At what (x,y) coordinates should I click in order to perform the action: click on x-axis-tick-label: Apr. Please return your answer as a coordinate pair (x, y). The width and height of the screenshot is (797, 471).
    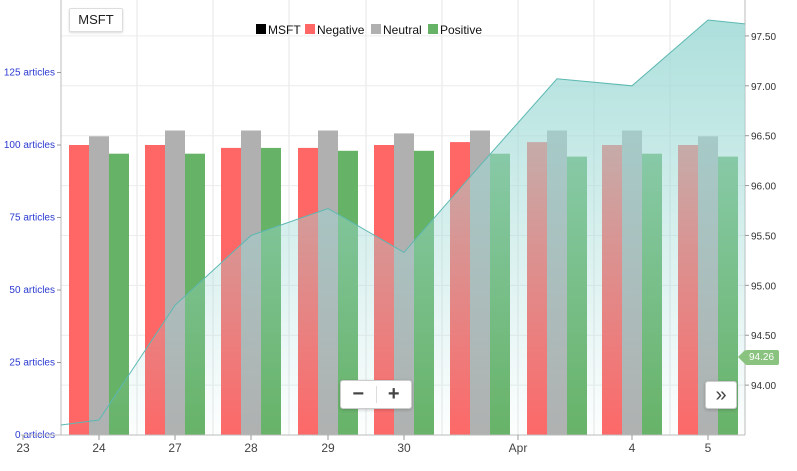
    Looking at the image, I should click on (518, 448).